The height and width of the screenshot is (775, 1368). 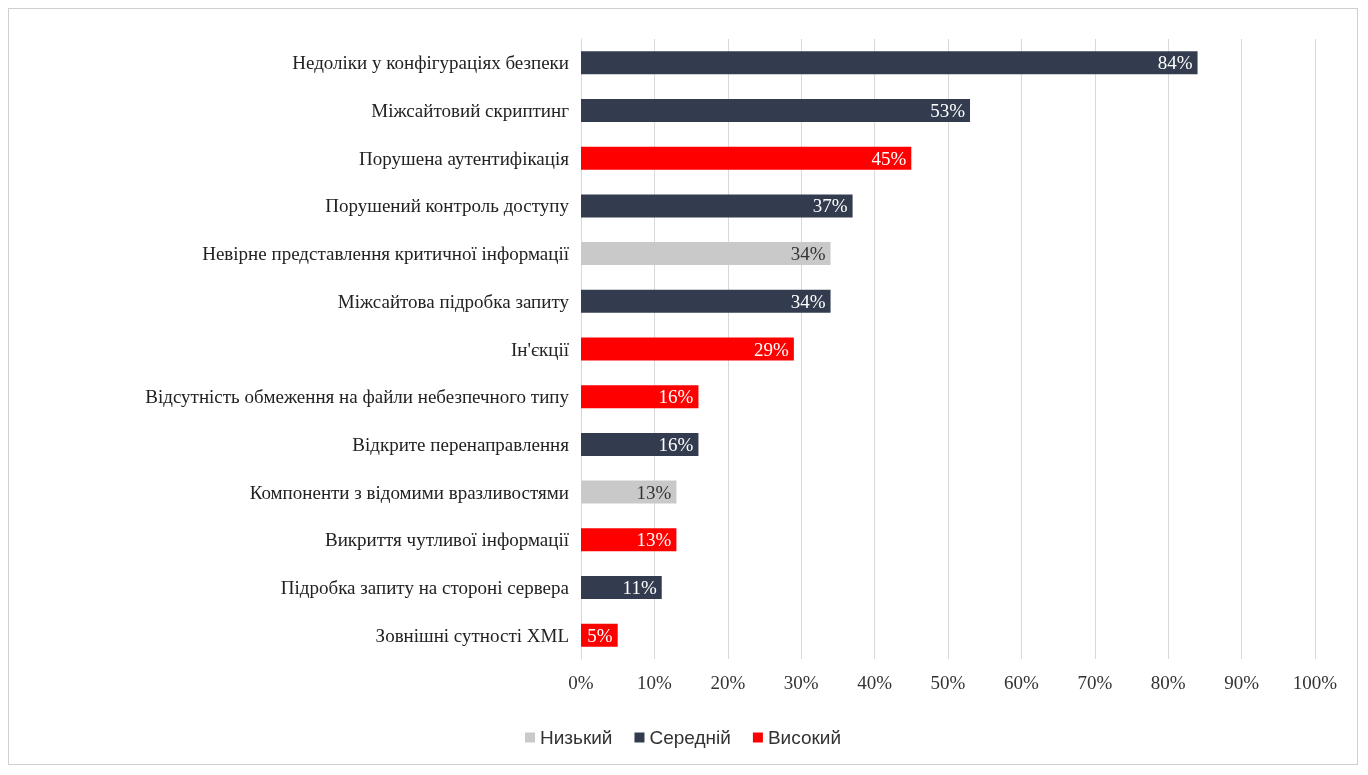 What do you see at coordinates (447, 206) in the screenshot?
I see `y-tick-label: Порушений контроль доступу` at bounding box center [447, 206].